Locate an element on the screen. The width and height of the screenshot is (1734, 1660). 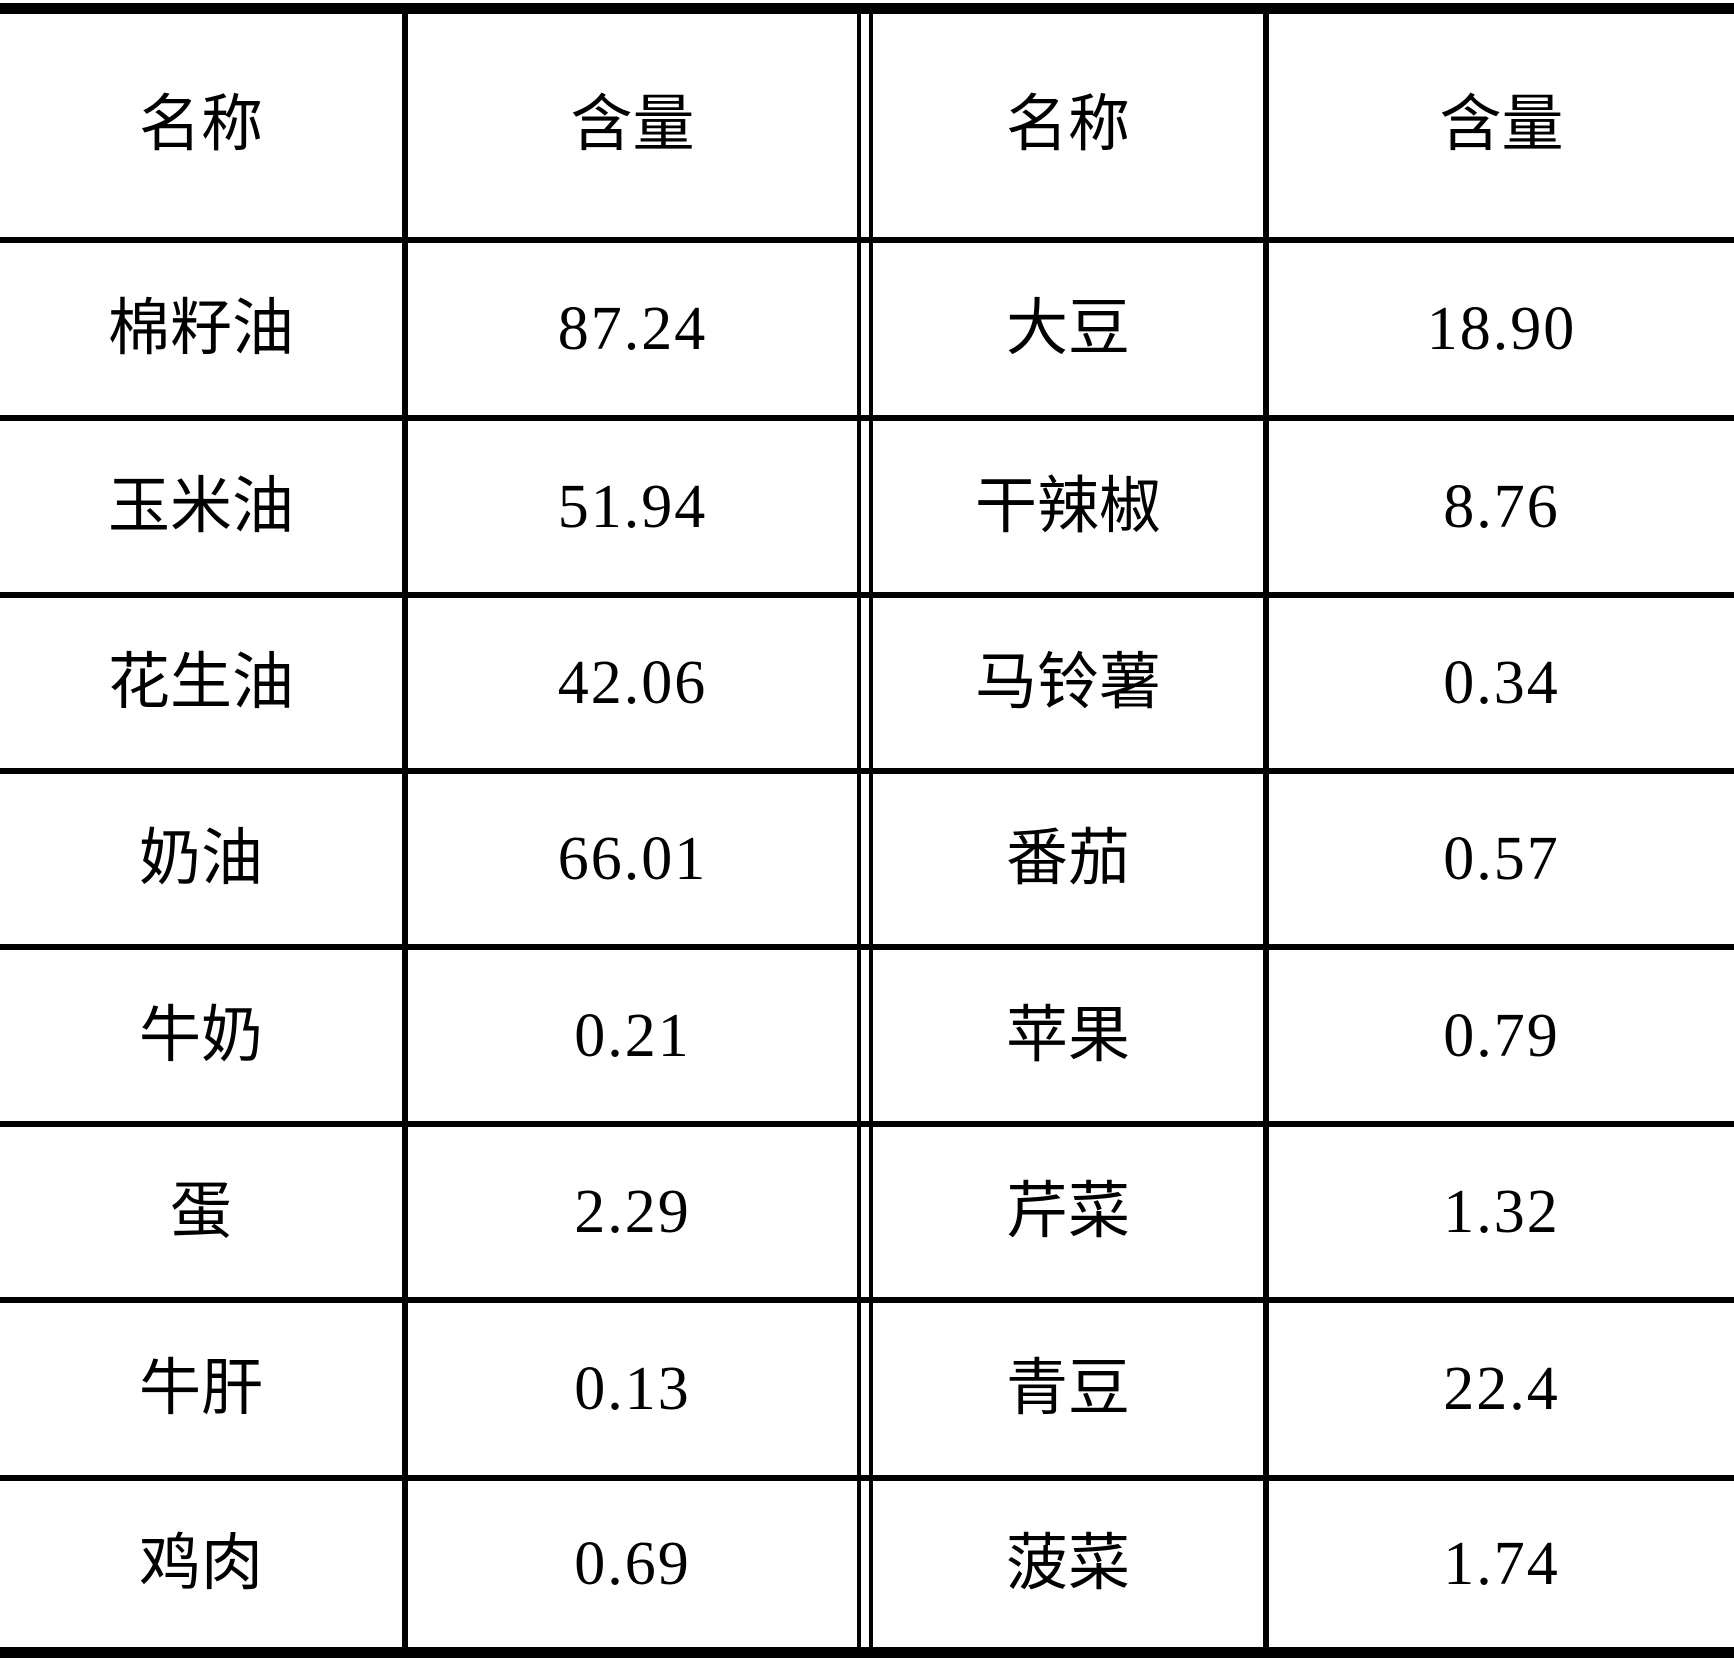
table-cell-name: 蛋 is located at coordinates (200, 1212).